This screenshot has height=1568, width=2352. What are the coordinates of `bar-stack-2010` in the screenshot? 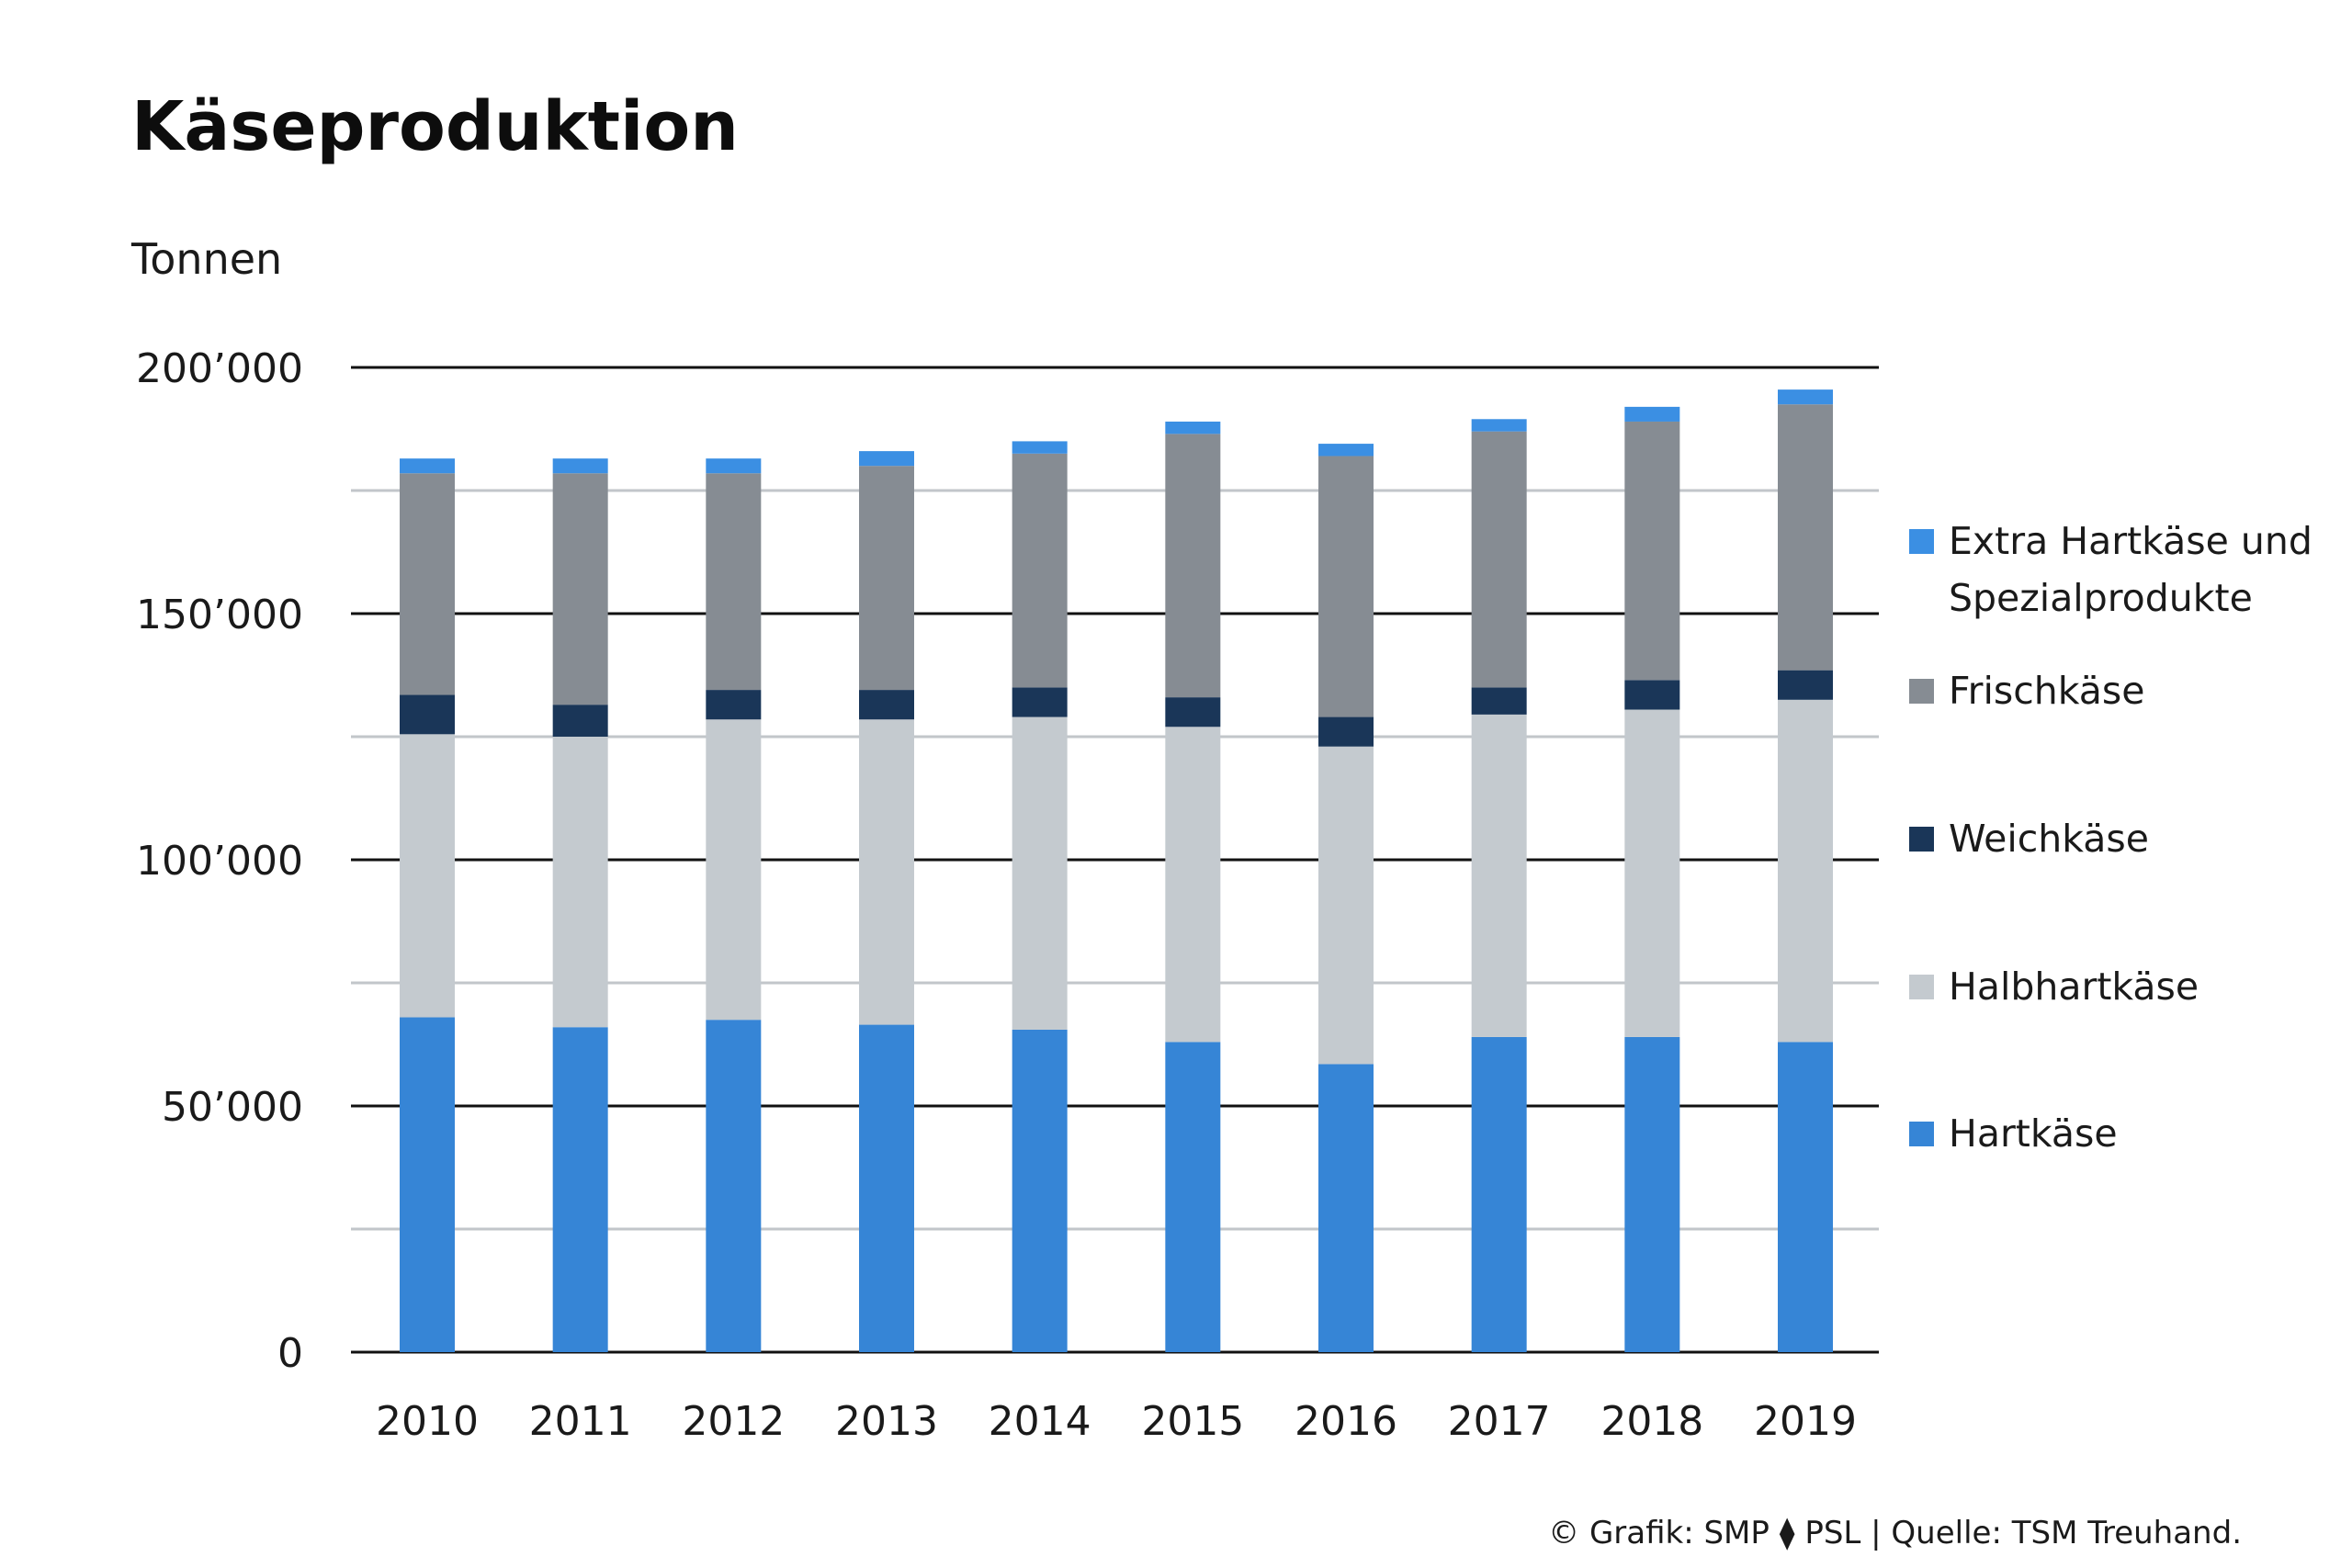 It's located at (427, 905).